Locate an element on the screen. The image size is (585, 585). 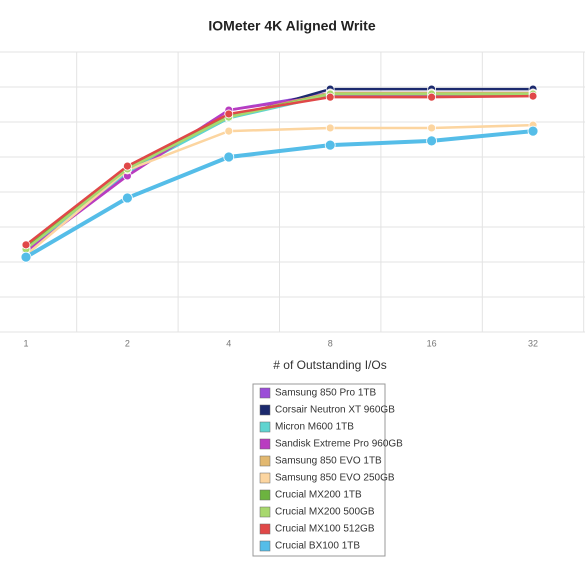
legend-label: Samsung 850 EVO 250GB is located at coordinates (335, 478).